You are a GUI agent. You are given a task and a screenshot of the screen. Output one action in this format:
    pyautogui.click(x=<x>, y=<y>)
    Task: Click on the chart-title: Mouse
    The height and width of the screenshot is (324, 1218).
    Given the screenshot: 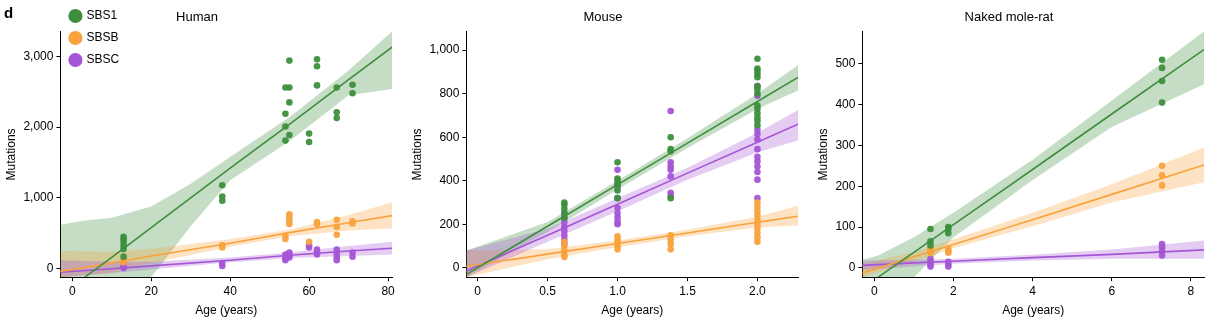 What is the action you would take?
    pyautogui.click(x=603, y=17)
    